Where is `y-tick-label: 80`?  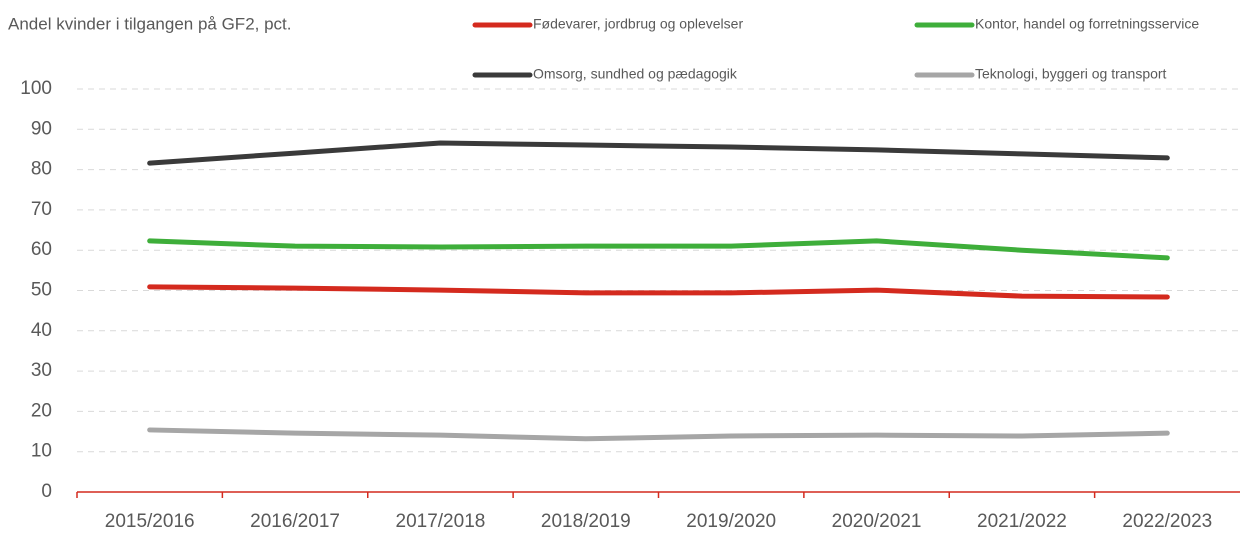
y-tick-label: 80 is located at coordinates (41, 169).